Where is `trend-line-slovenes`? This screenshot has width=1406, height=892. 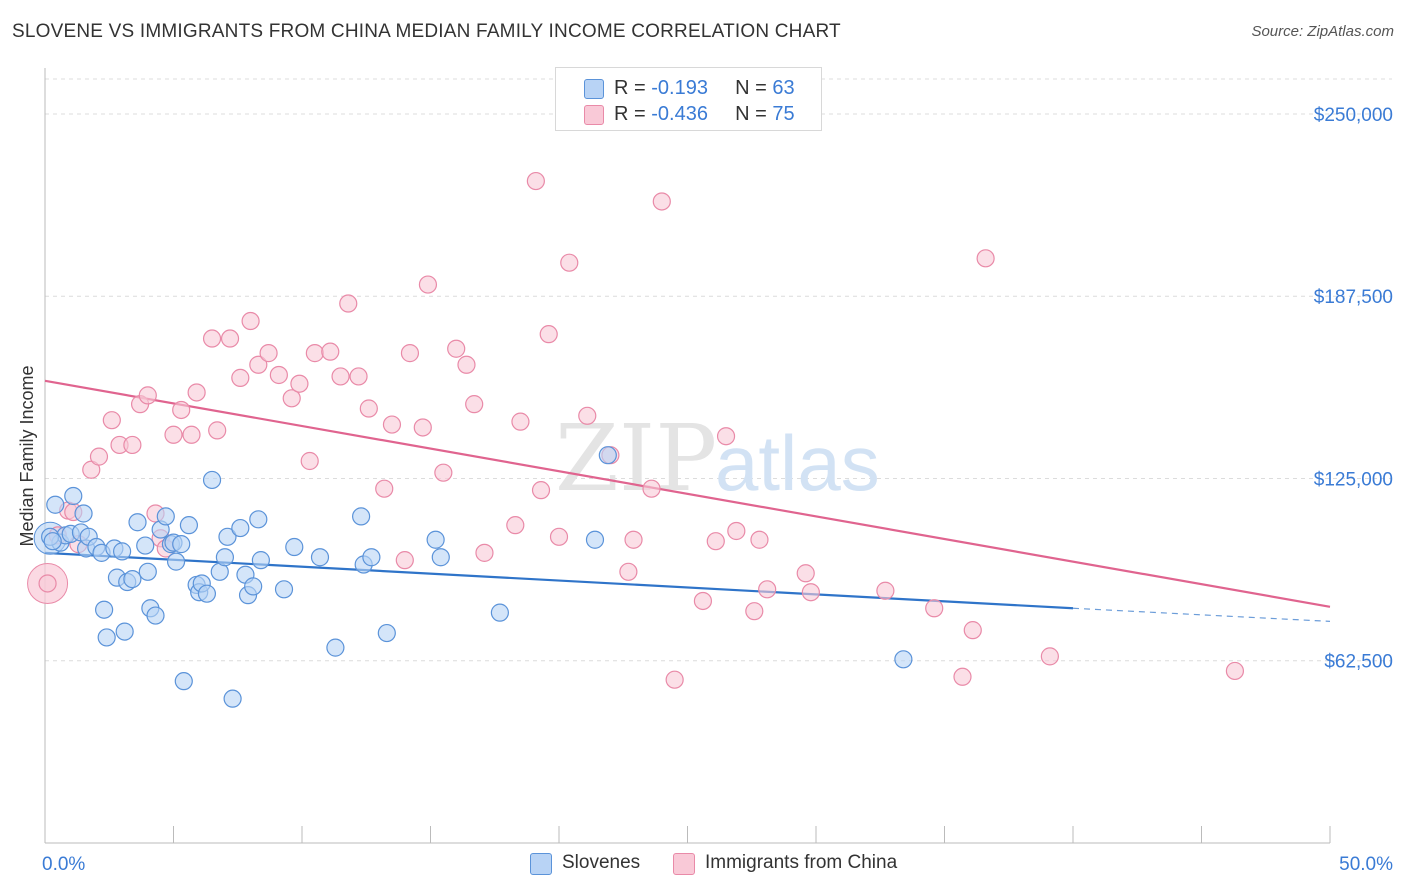 trend-line-slovenes is located at coordinates (559, 580).